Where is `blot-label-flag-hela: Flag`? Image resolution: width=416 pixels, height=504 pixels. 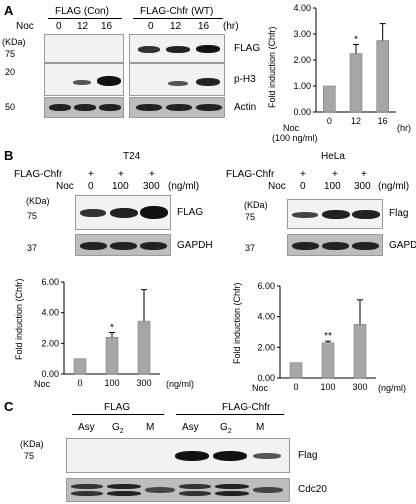 blot-label-flag-hela: Flag is located at coordinates (399, 213).